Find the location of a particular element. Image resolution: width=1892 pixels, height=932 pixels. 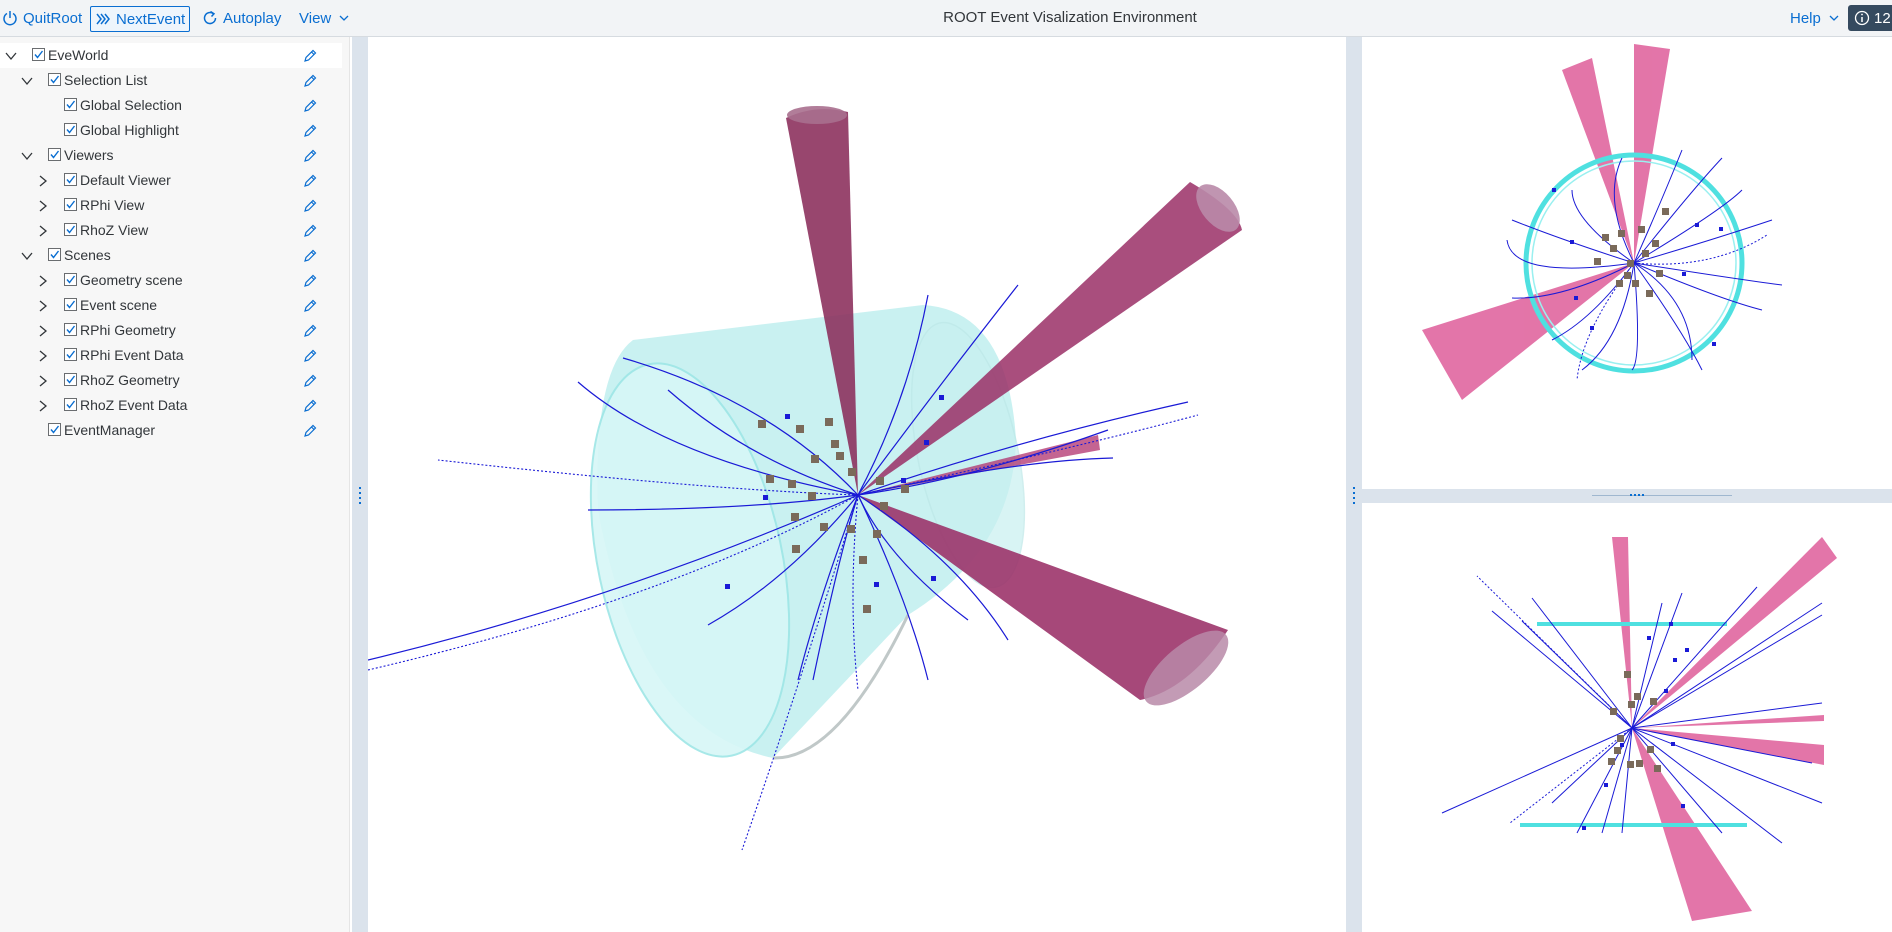

tree-item-eveworld: EveWorld is located at coordinates (171, 55).